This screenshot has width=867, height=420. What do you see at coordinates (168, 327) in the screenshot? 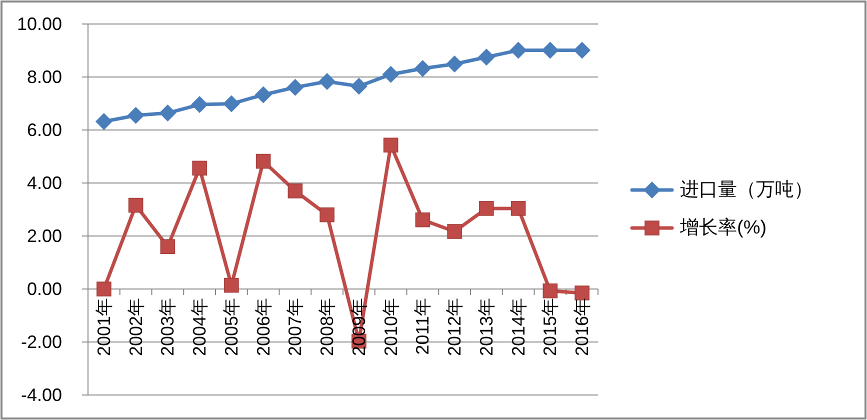
I see `x-tick-label: 2003年` at bounding box center [168, 327].